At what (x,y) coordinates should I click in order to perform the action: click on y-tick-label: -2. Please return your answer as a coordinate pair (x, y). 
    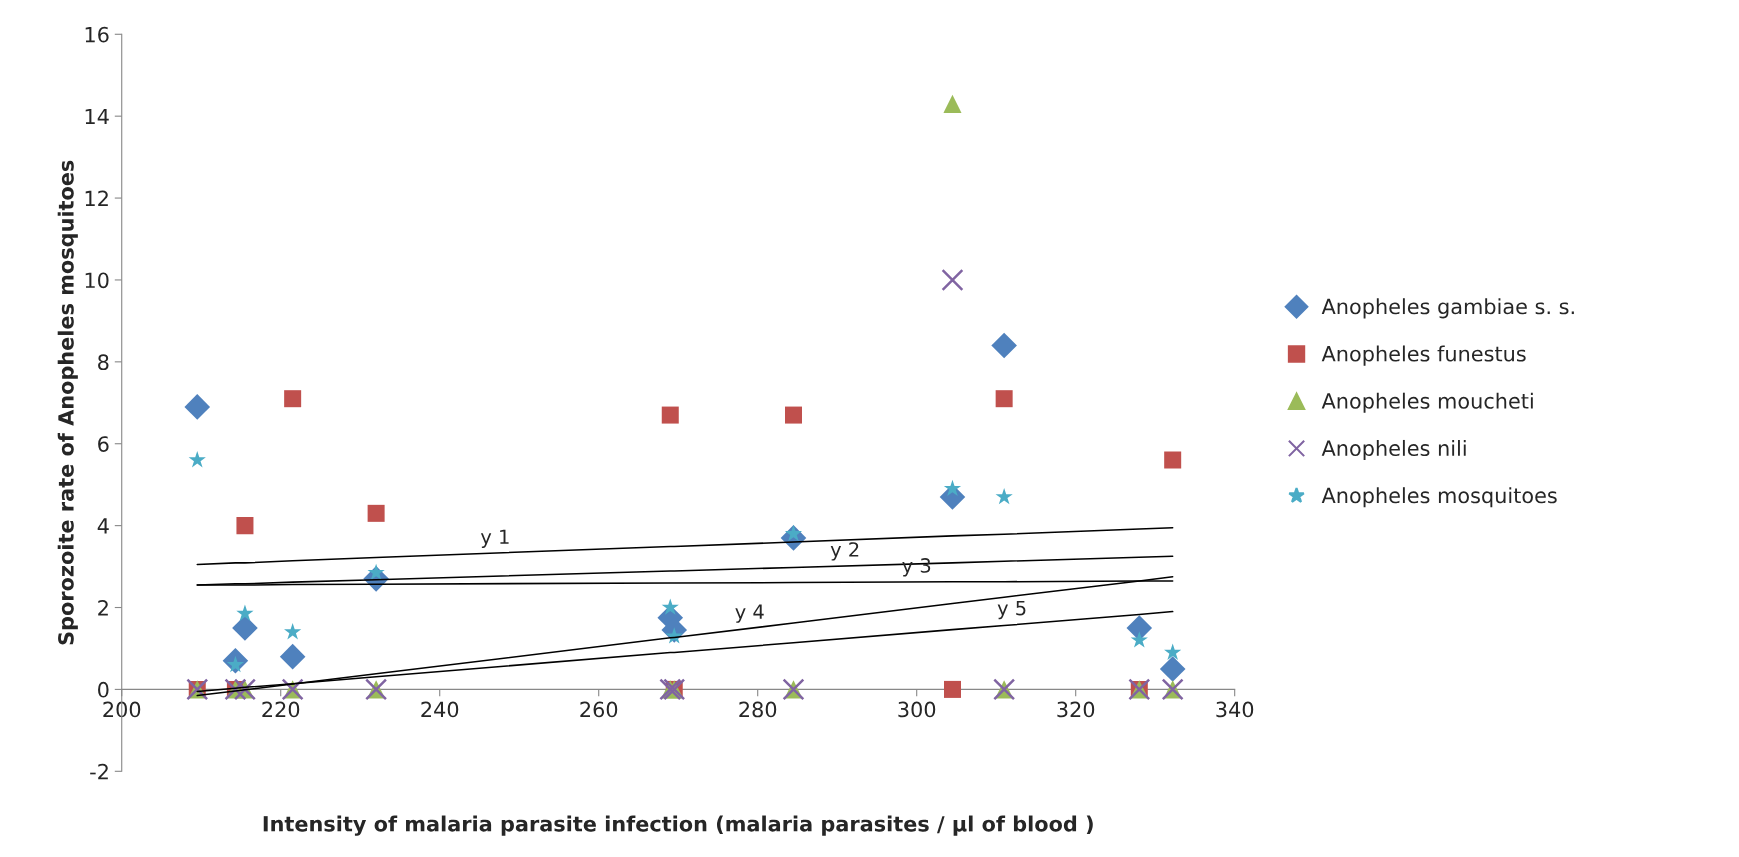
    Looking at the image, I should click on (99, 771).